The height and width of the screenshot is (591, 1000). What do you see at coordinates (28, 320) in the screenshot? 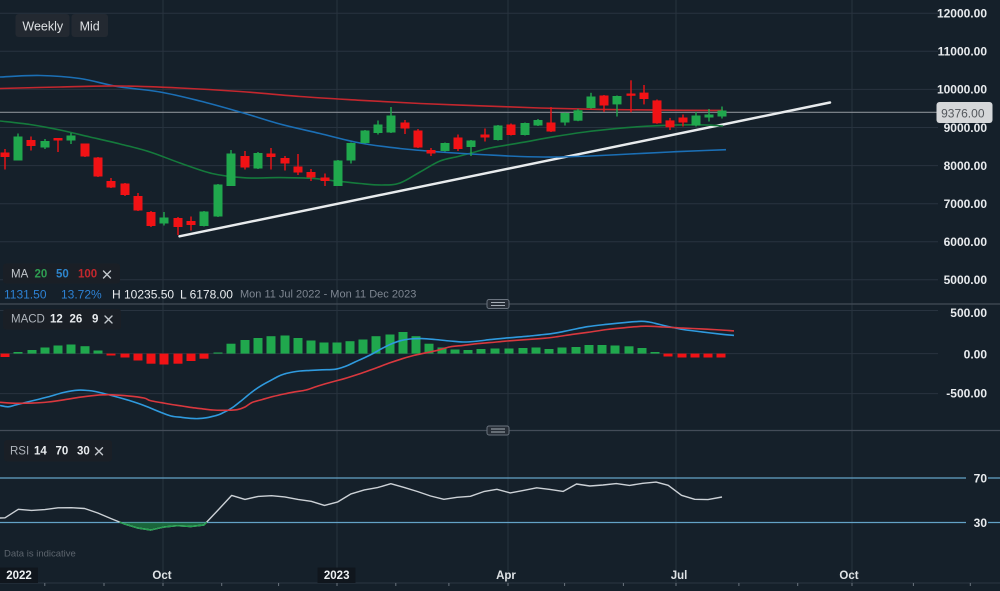
I see `svg-text: MACD` at bounding box center [28, 320].